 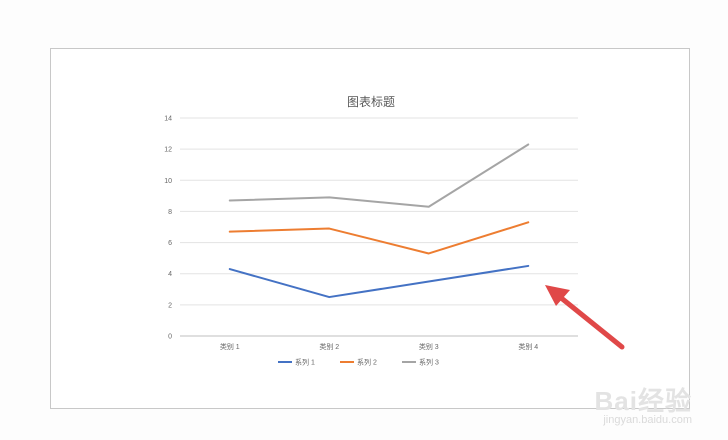 What do you see at coordinates (168, 150) in the screenshot?
I see `y-tick-label: 12` at bounding box center [168, 150].